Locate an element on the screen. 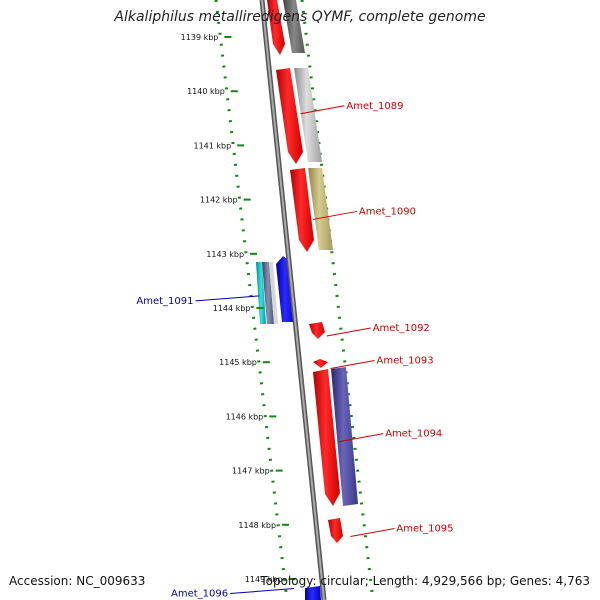  gene-label: Amet_1094 is located at coordinates (413, 434).